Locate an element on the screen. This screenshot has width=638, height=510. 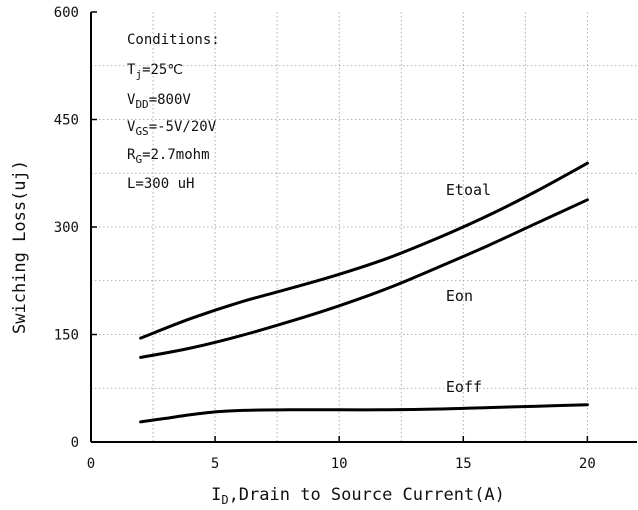
x-tick-label: 10 is located at coordinates (339, 464).